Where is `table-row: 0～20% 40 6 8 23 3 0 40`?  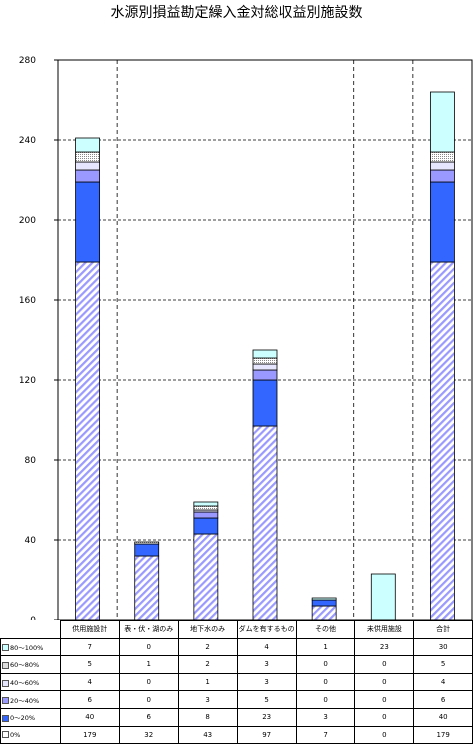 table-row: 0～20% 40 6 8 23 3 0 40 is located at coordinates (236, 717).